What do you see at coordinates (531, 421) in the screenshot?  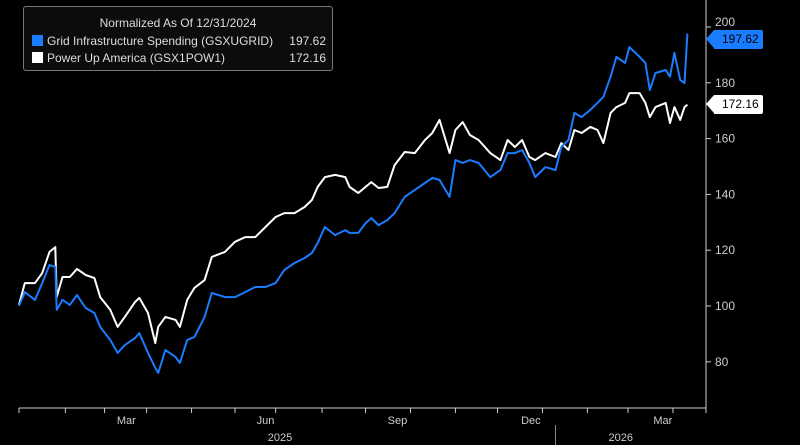 I see `x-tick-label: Dec` at bounding box center [531, 421].